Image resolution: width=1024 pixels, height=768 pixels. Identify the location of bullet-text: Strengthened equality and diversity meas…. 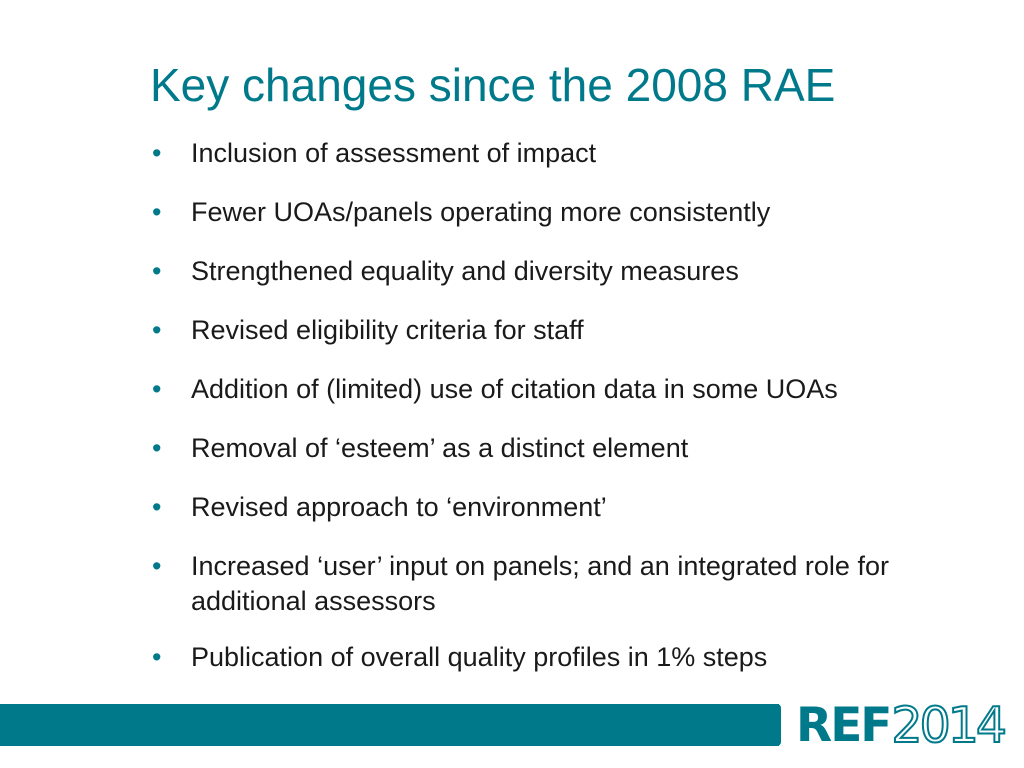
(465, 271).